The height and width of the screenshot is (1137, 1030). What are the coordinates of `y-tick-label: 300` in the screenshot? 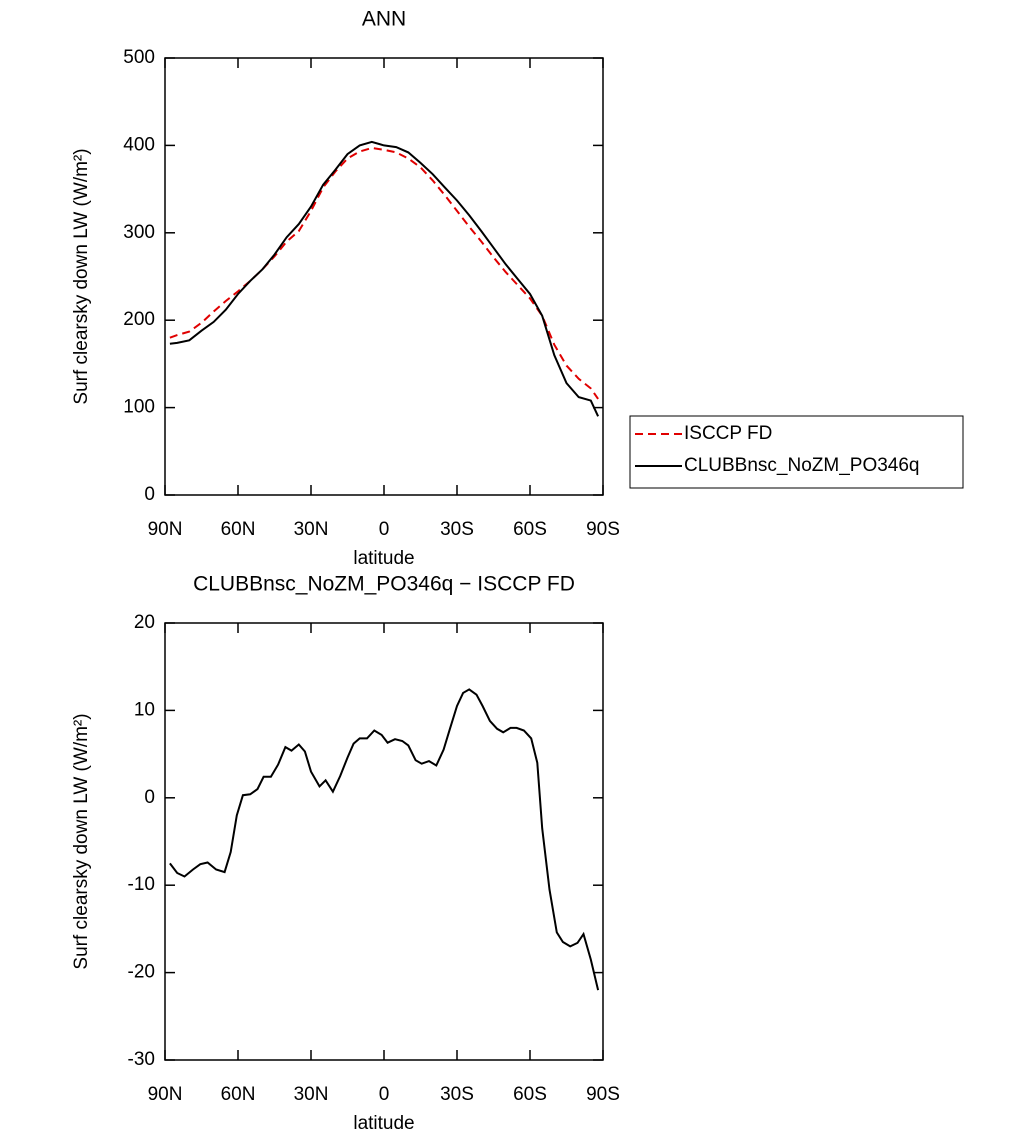 It's located at (139, 232).